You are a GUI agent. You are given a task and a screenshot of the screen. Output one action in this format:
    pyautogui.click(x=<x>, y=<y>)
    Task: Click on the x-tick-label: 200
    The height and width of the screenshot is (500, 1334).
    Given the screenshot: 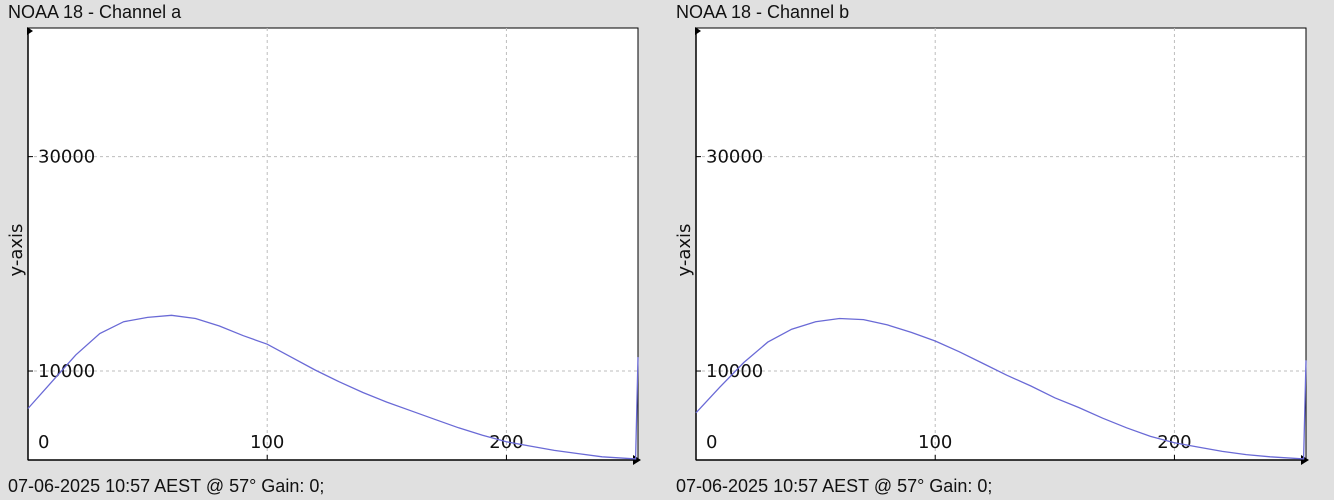 What is the action you would take?
    pyautogui.click(x=506, y=442)
    